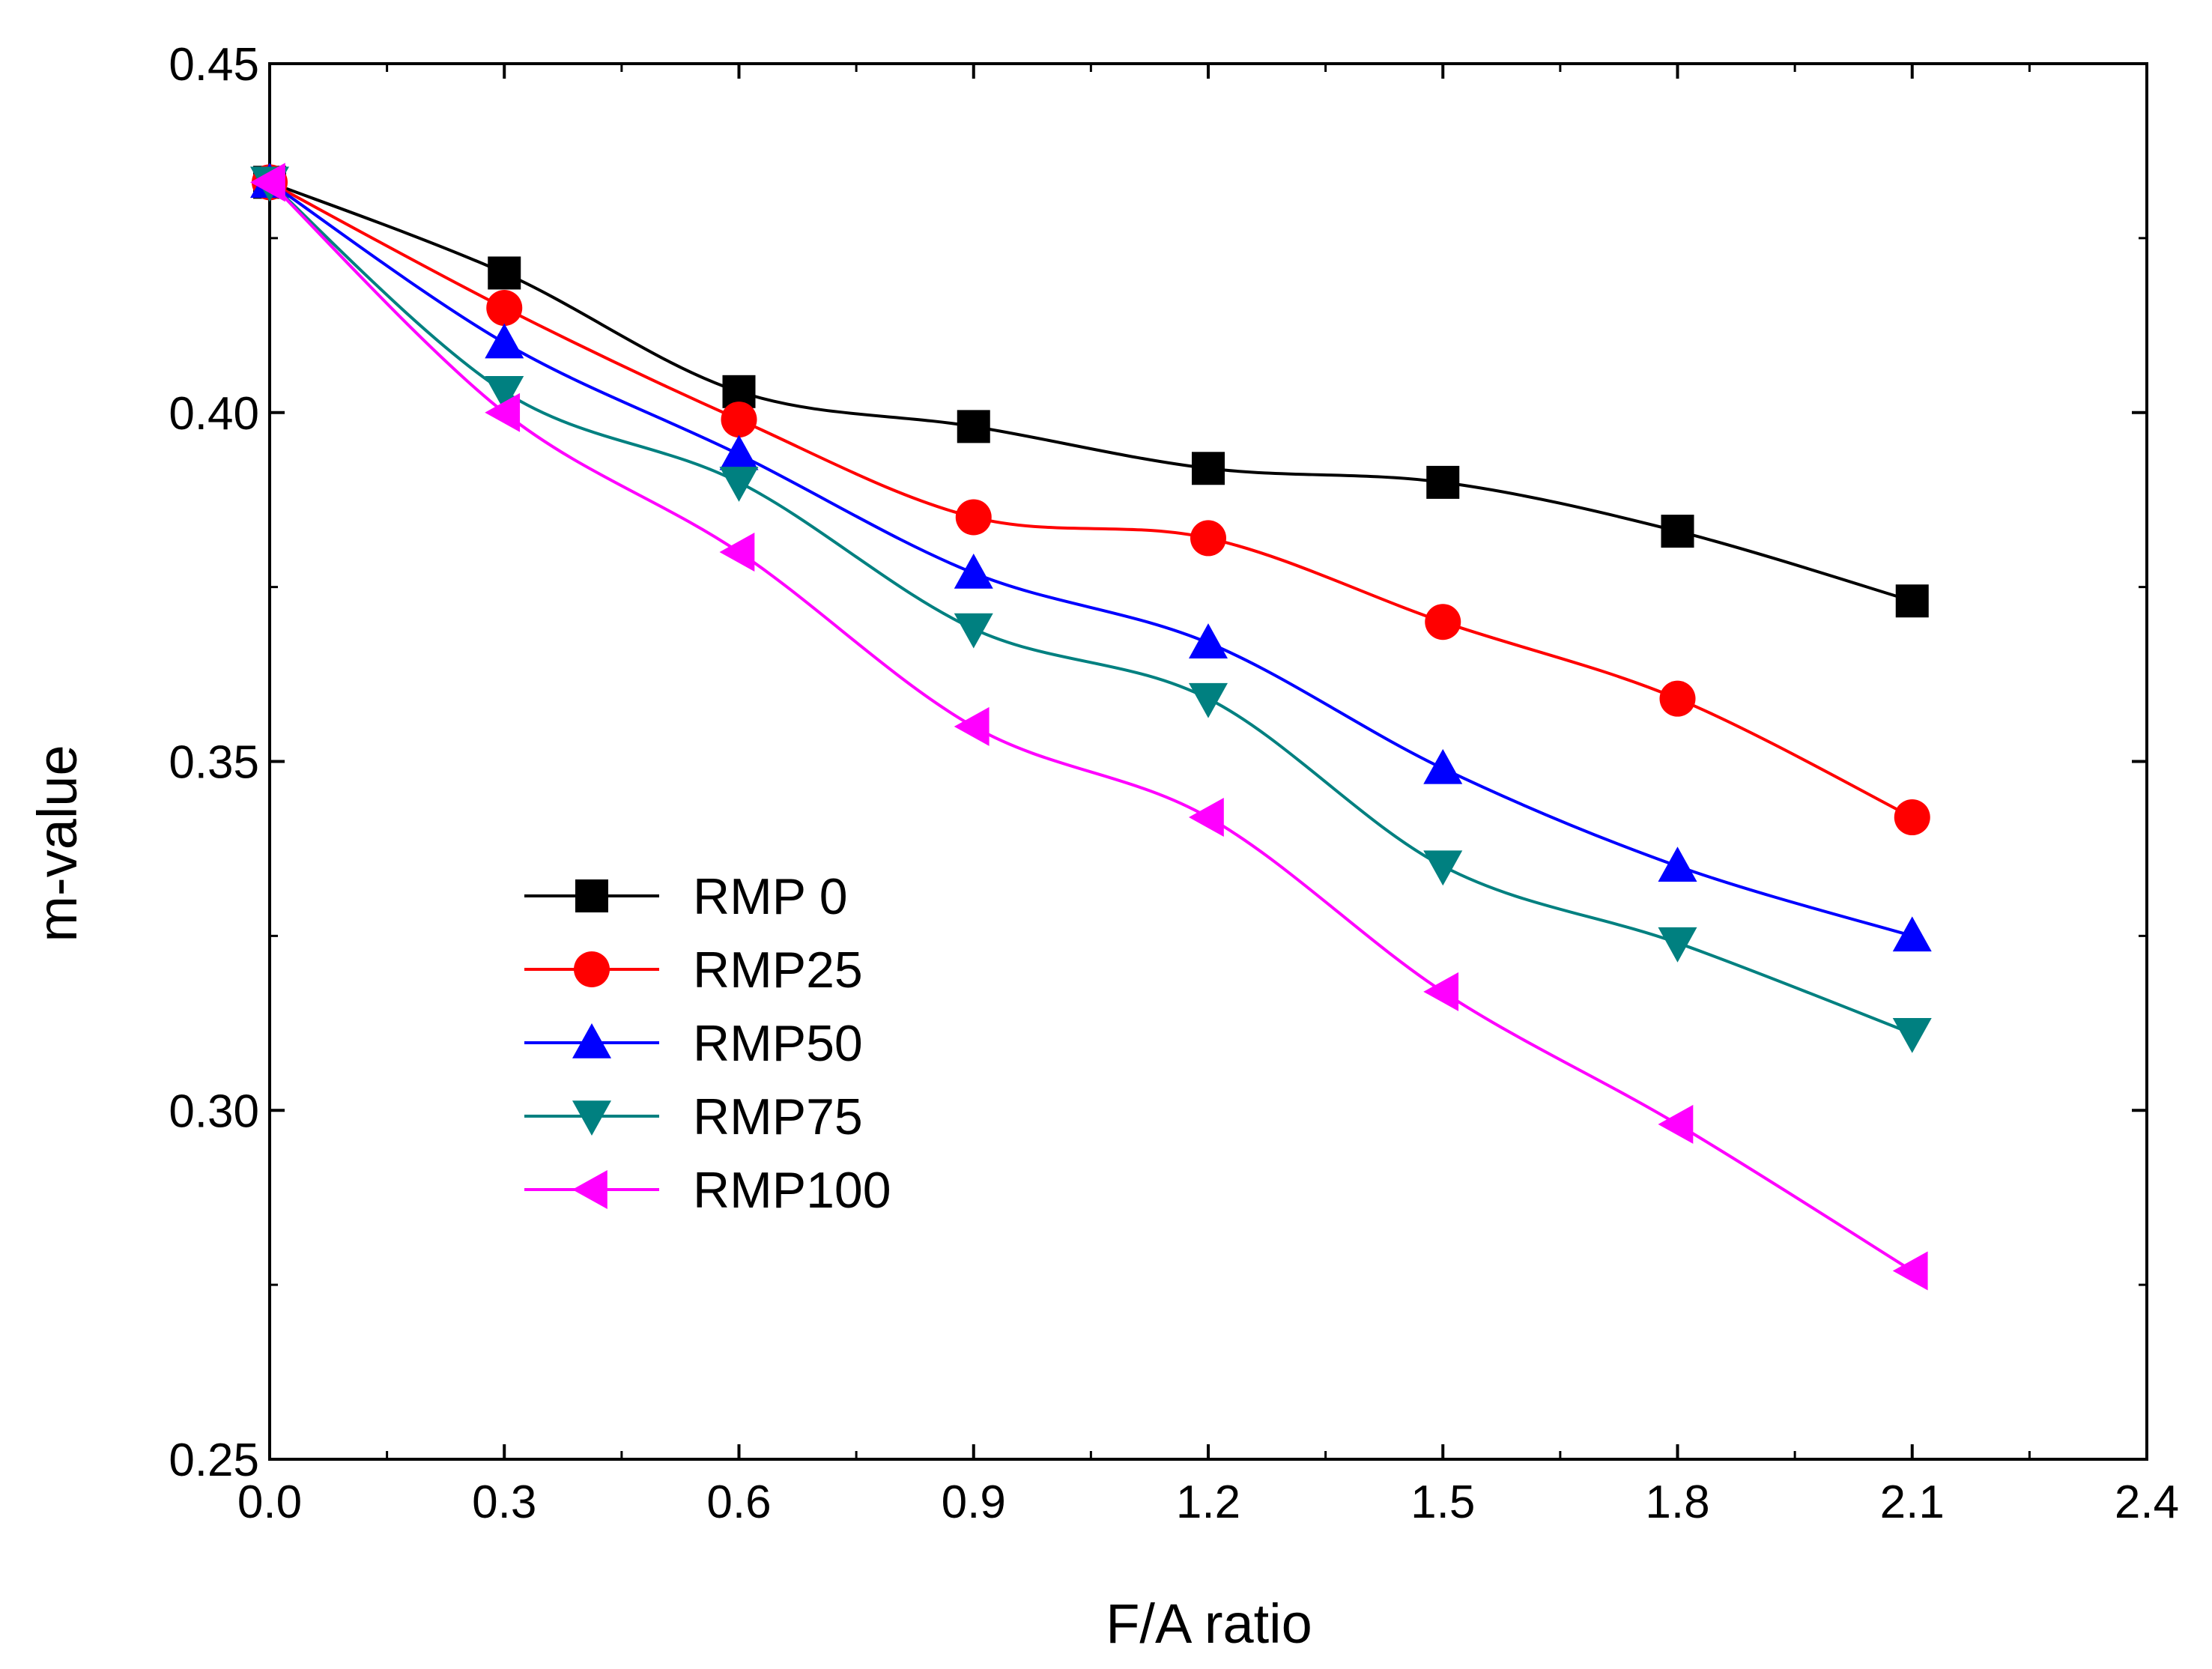 The image size is (2212, 1669). What do you see at coordinates (1442, 1502) in the screenshot?
I see `x-tick-label: 1.5` at bounding box center [1442, 1502].